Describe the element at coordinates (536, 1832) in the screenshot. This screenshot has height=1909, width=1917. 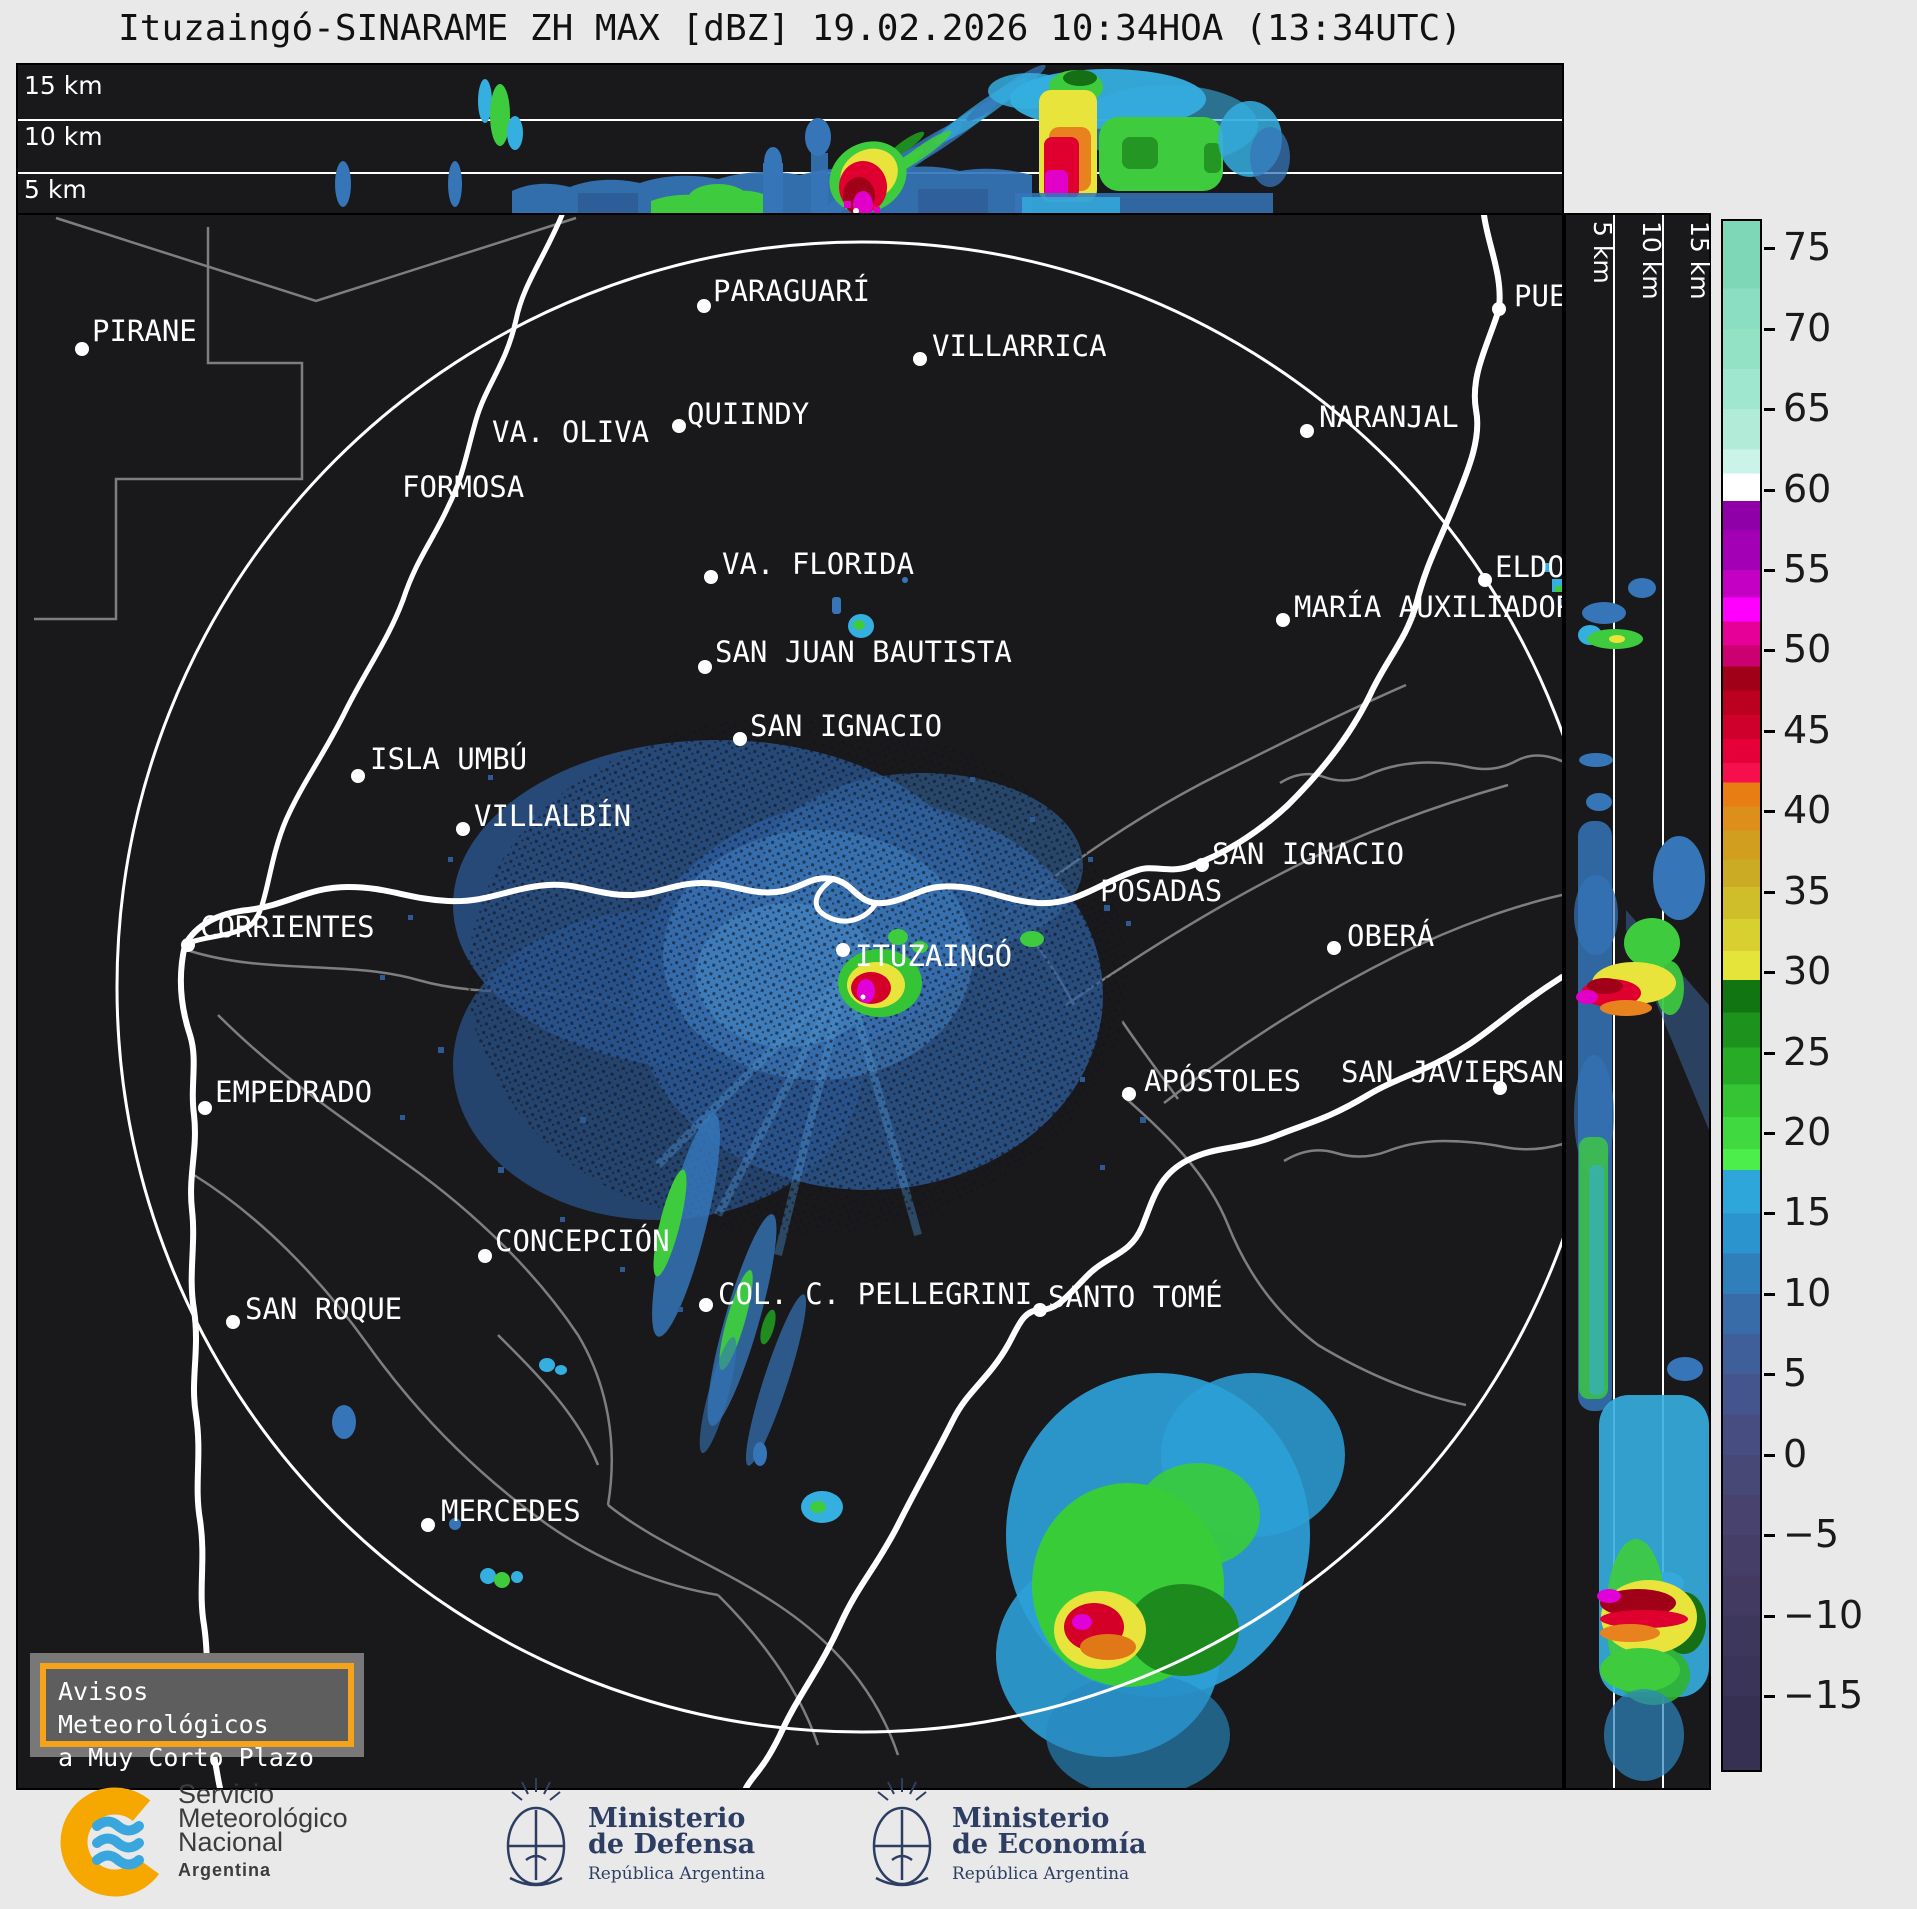
I see `defensa-coat-of-arms-icon` at that location.